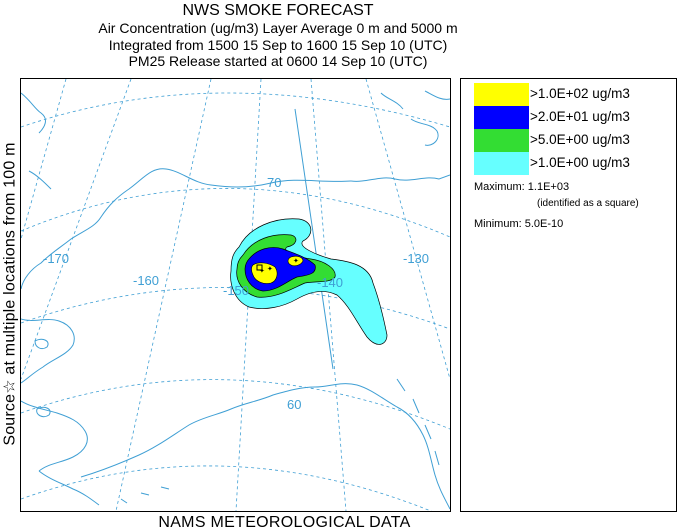 The width and height of the screenshot is (678, 532). Describe the element at coordinates (279, 266) in the screenshot. I see `source-markers: ✦ ✦ ✦` at that location.